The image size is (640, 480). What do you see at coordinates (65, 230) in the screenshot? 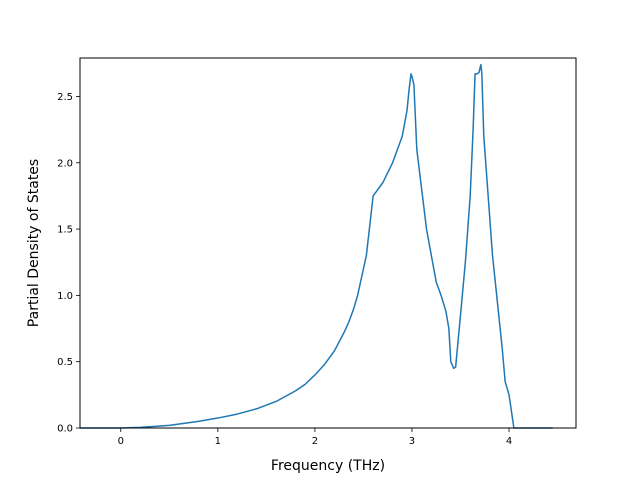
I see `y-tick-label: 1.5` at bounding box center [65, 230].